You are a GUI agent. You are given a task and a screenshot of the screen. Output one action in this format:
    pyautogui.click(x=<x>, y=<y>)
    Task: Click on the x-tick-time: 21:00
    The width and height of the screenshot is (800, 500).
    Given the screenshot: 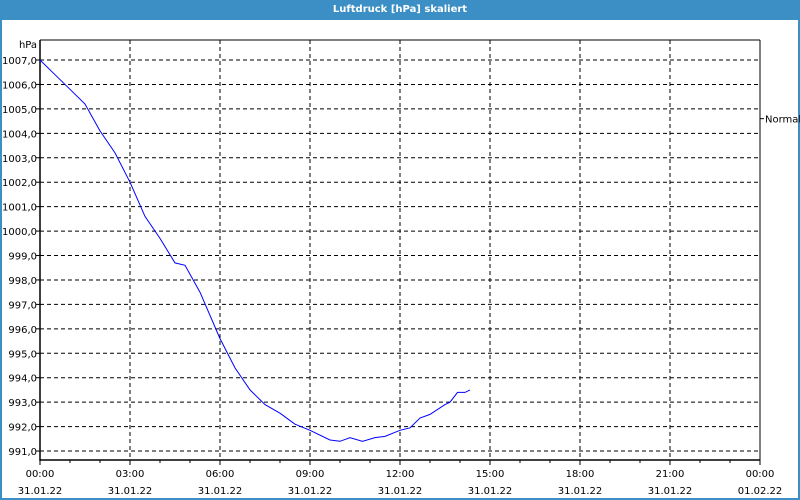 What is the action you would take?
    pyautogui.click(x=670, y=474)
    